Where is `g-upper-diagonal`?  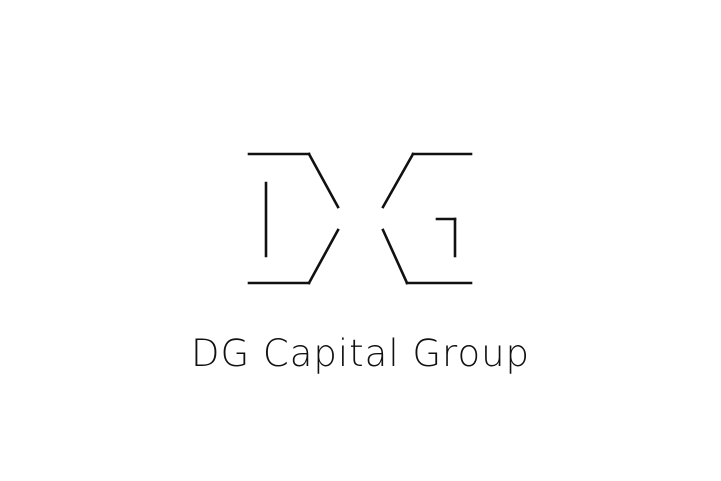 g-upper-diagonal is located at coordinates (398, 180).